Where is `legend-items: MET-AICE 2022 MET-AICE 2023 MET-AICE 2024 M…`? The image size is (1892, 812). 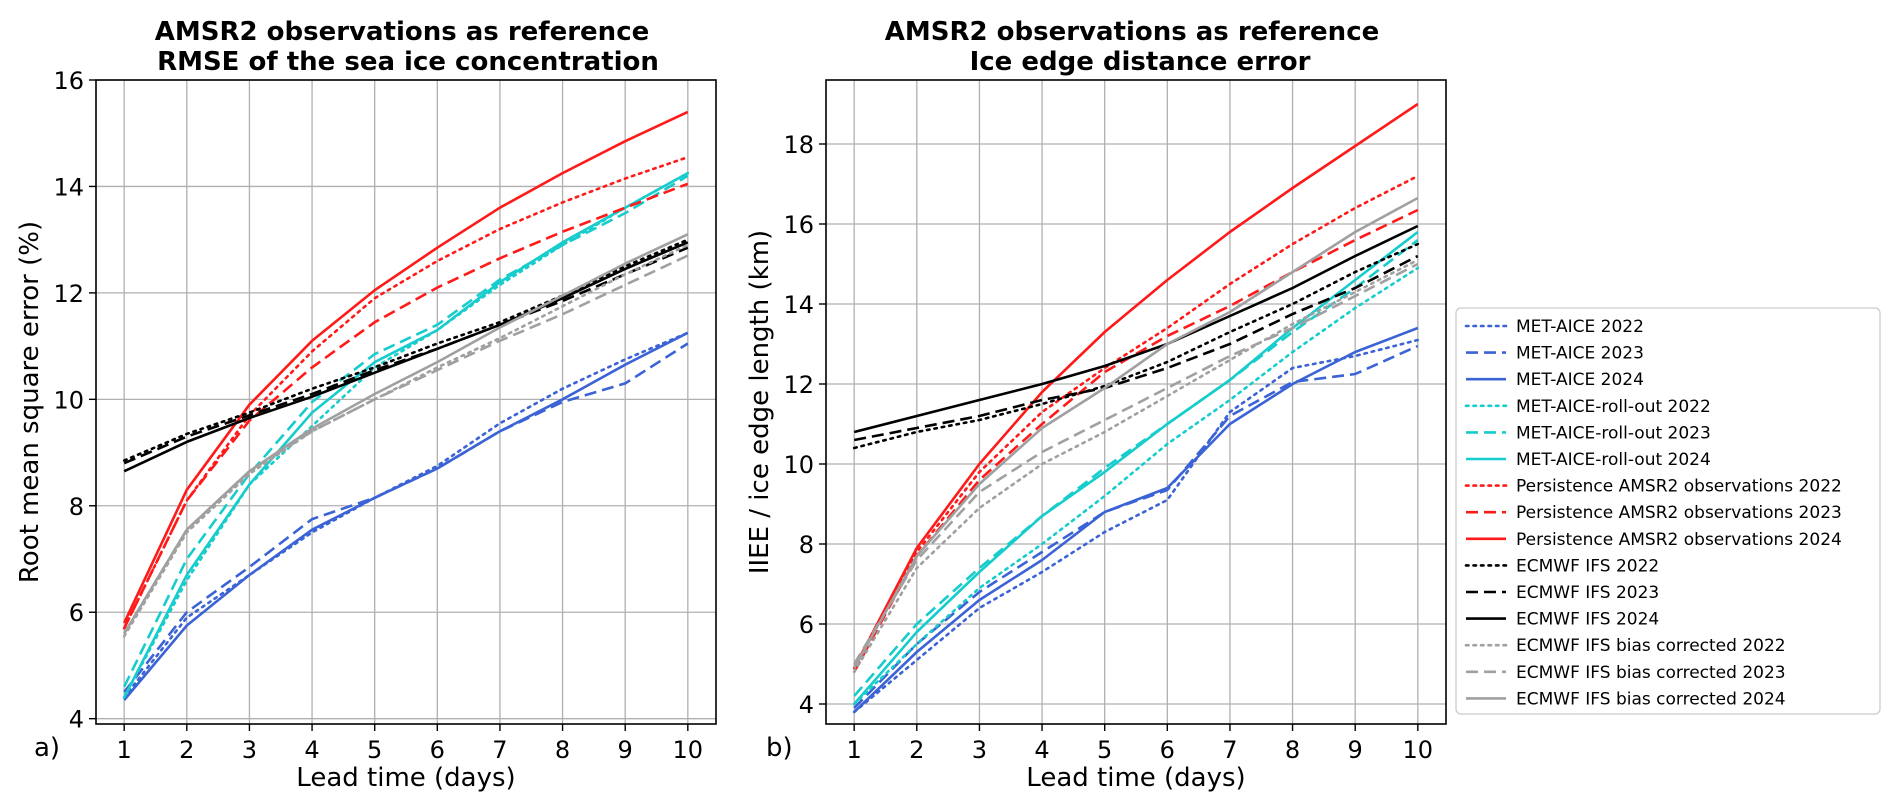
legend-items: MET-AICE 2022 MET-AICE 2023 MET-AICE 2024 M… is located at coordinates (1653, 513).